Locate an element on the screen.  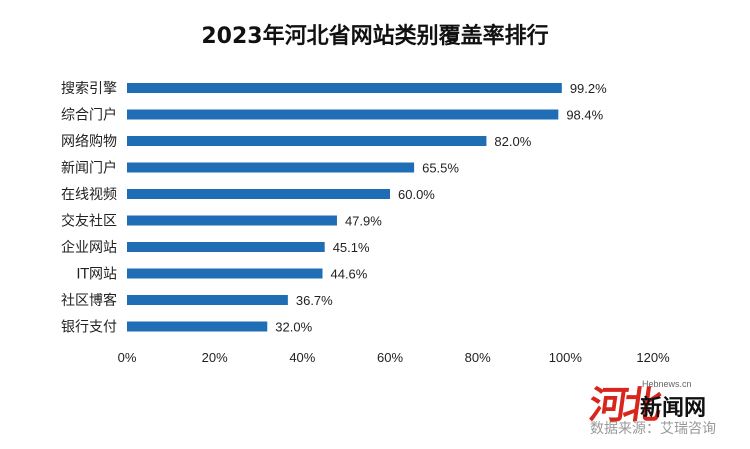
watermark-site-name: 新闻网 is located at coordinates (673, 408).